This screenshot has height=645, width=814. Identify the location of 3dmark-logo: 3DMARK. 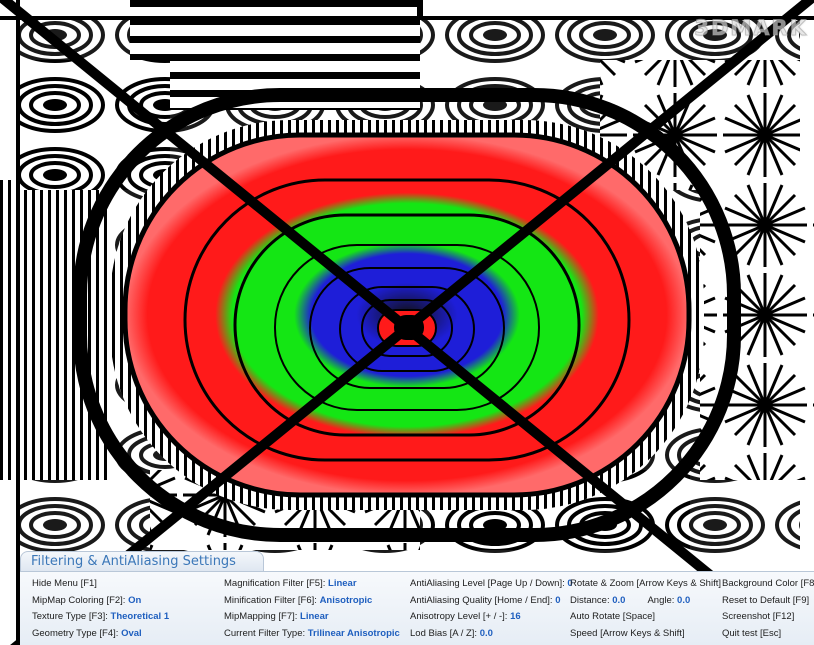
(751, 28).